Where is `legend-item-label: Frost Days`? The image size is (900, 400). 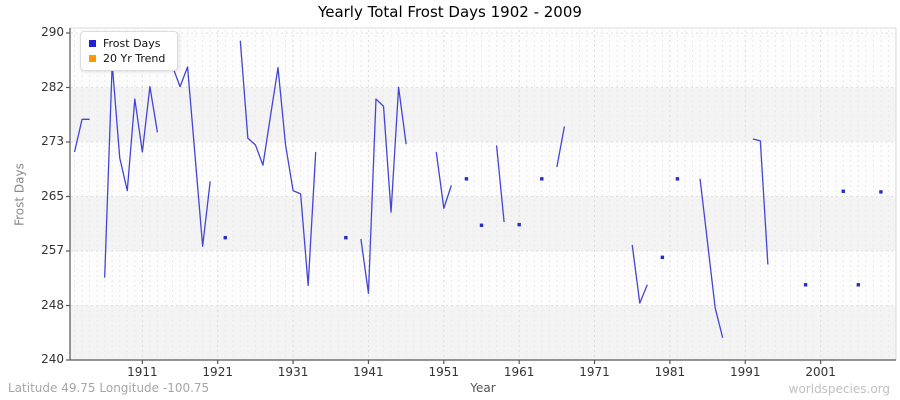
legend-item-label: Frost Days is located at coordinates (132, 43).